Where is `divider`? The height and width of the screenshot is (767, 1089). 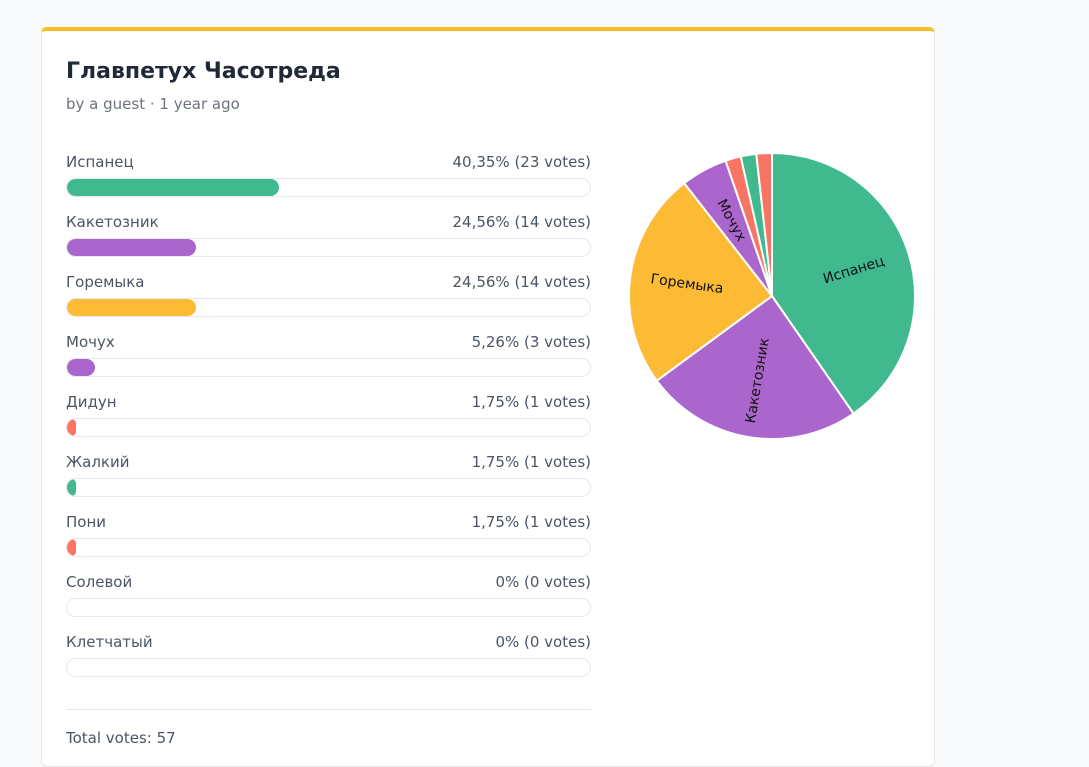 divider is located at coordinates (328, 709).